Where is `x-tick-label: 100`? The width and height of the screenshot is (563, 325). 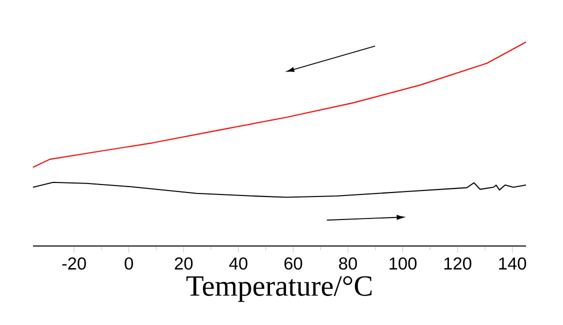 x-tick-label: 100 is located at coordinates (403, 263).